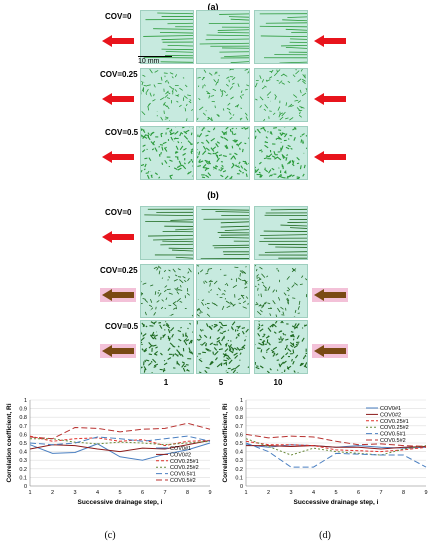  Describe the element at coordinates (239, 444) in the screenshot. I see `y-tick-label: 0.5` at that location.